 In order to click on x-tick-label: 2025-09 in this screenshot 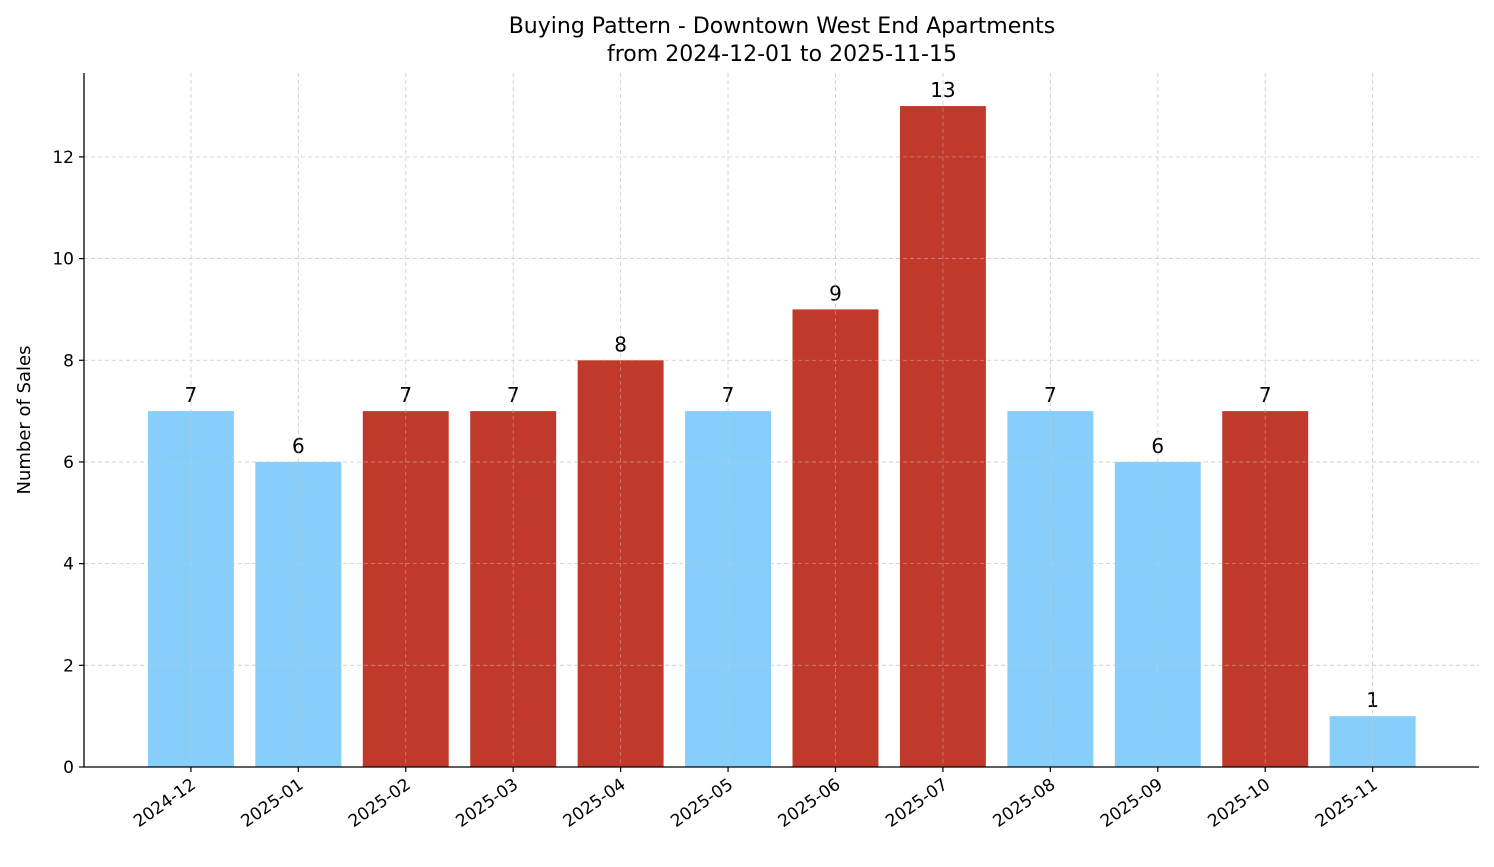, I will do `click(1132, 803)`.